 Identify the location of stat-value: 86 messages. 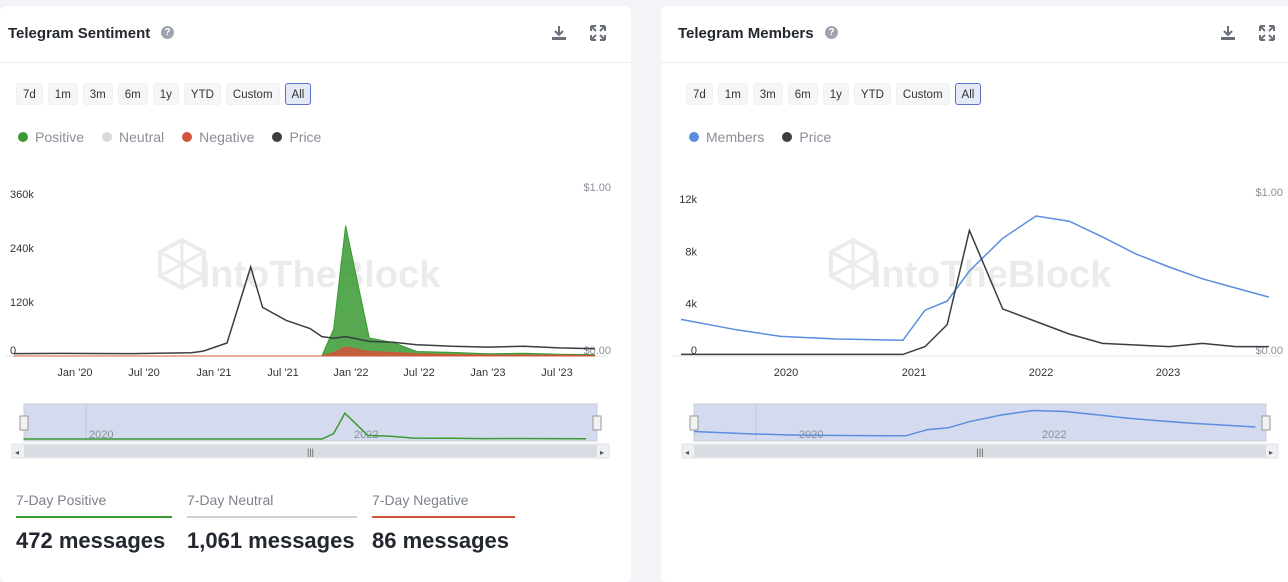
(440, 540).